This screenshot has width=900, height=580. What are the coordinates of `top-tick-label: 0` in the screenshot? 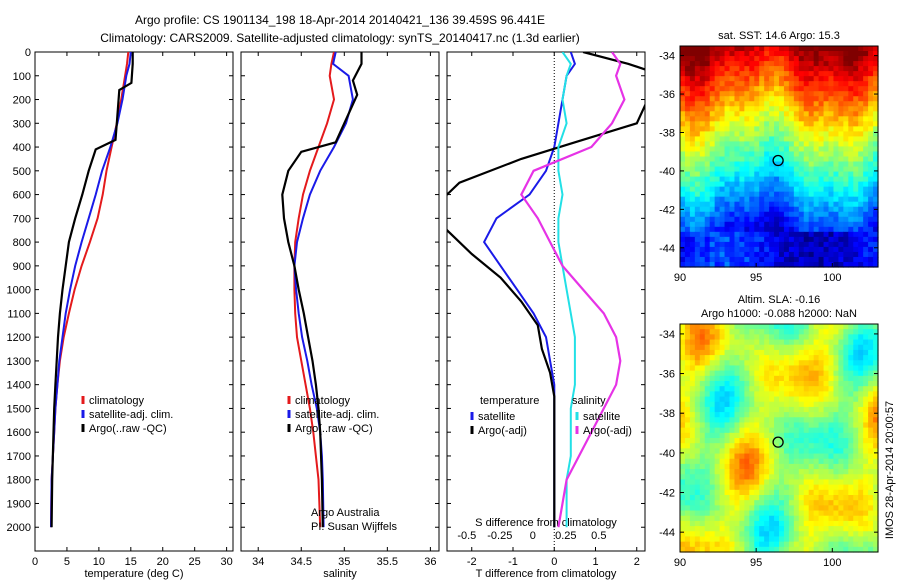 It's located at (533, 536).